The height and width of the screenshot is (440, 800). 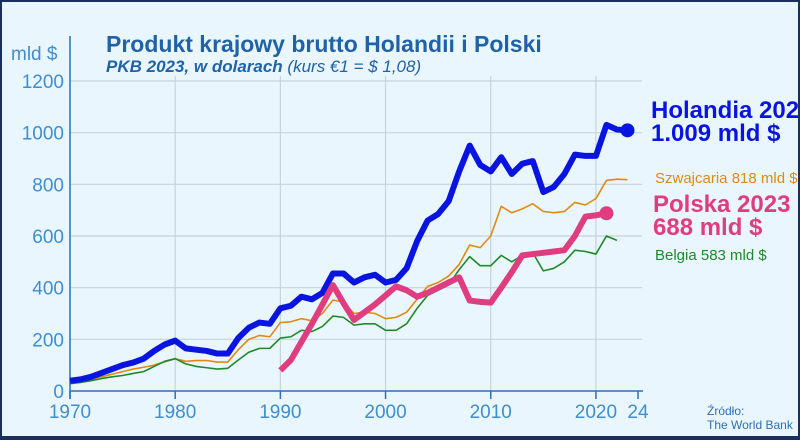 I want to click on chart-title: Produkt krajowy brutto Holandii i Polski, so click(x=324, y=44).